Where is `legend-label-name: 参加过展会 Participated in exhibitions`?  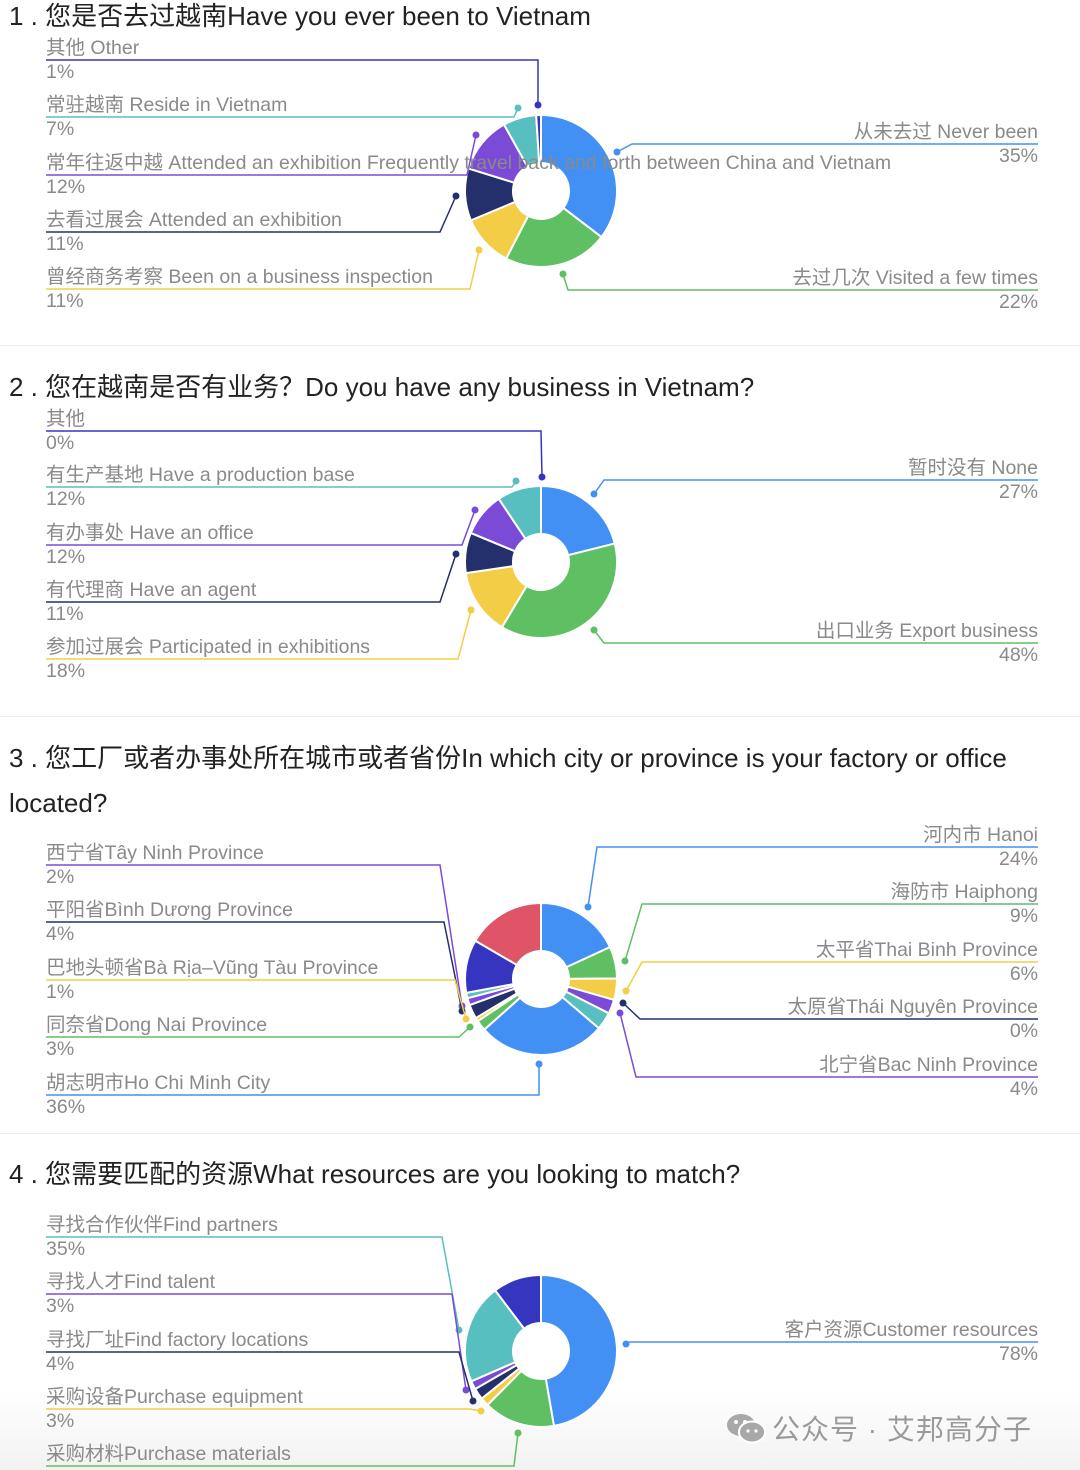 legend-label-name: 参加过展会 Participated in exhibitions is located at coordinates (208, 647).